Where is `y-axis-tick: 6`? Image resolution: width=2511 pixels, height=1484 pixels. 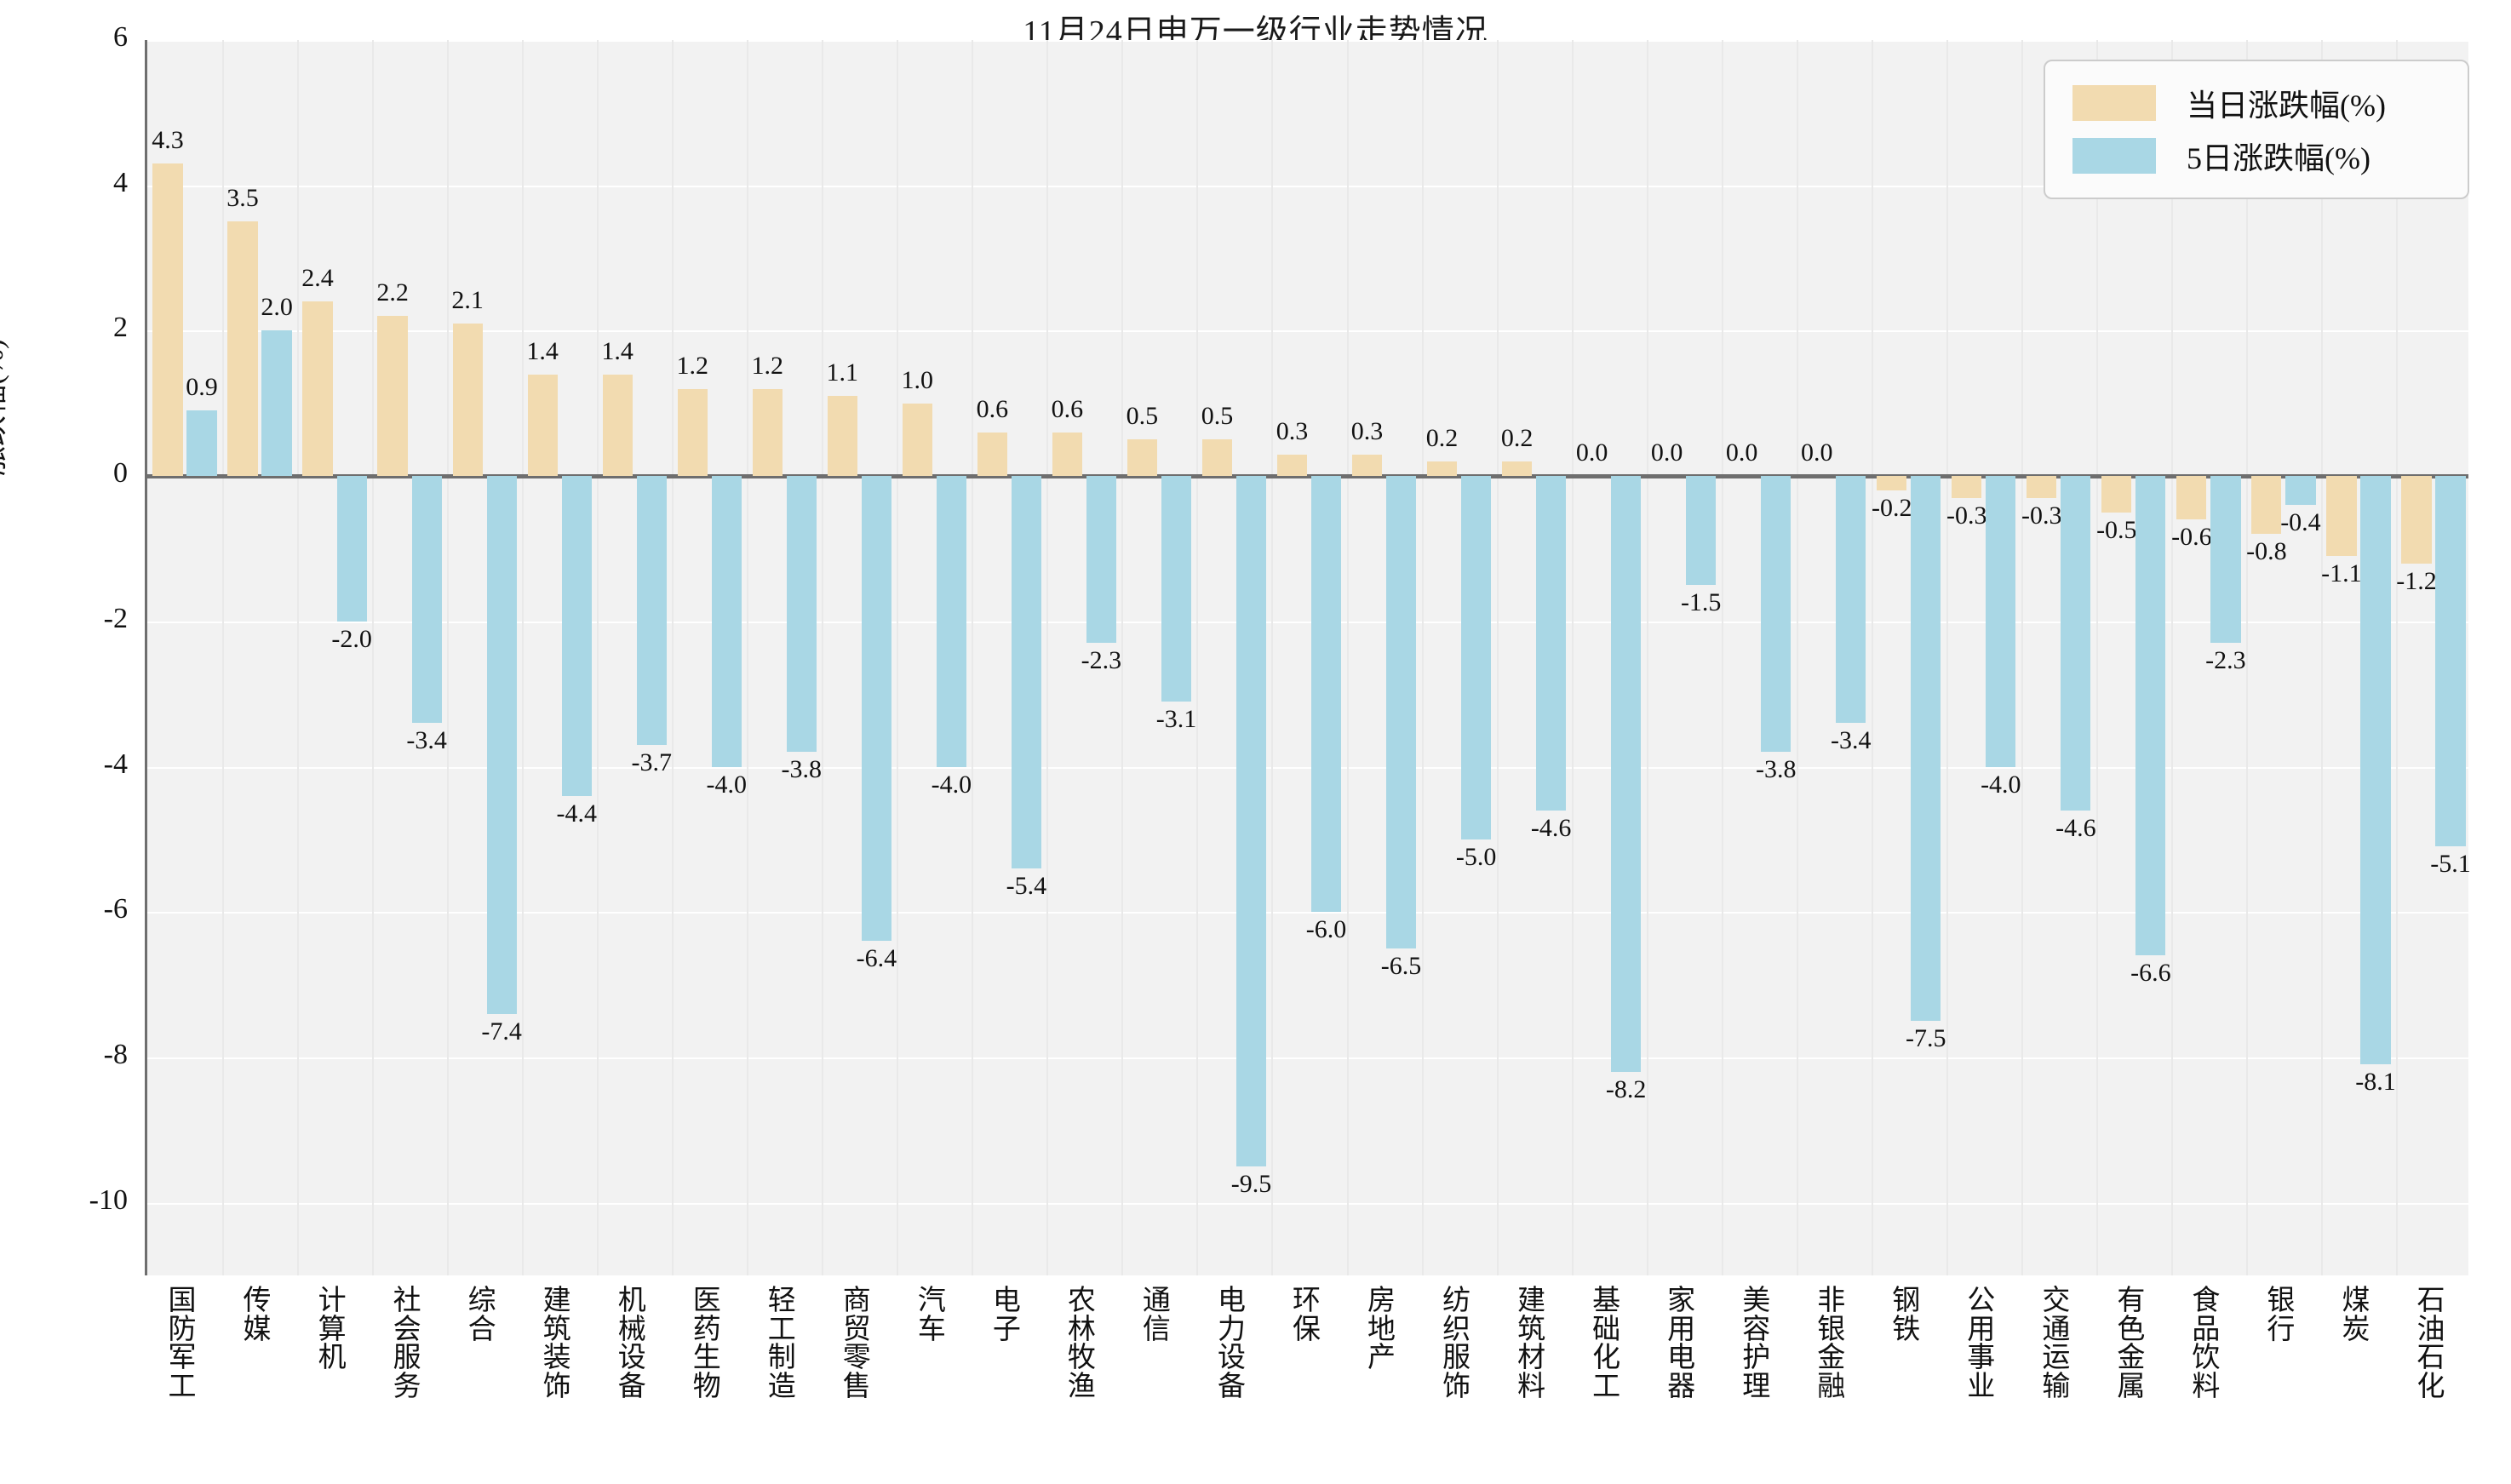
y-axis-tick: 6 is located at coordinates (120, 37).